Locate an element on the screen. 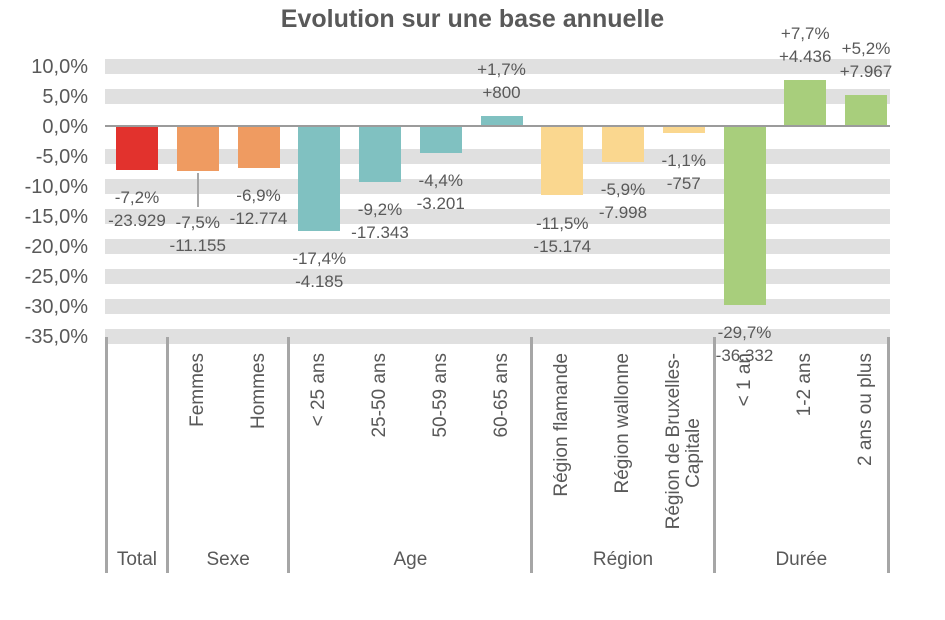  bar-moins-25-ans is located at coordinates (319, 179).